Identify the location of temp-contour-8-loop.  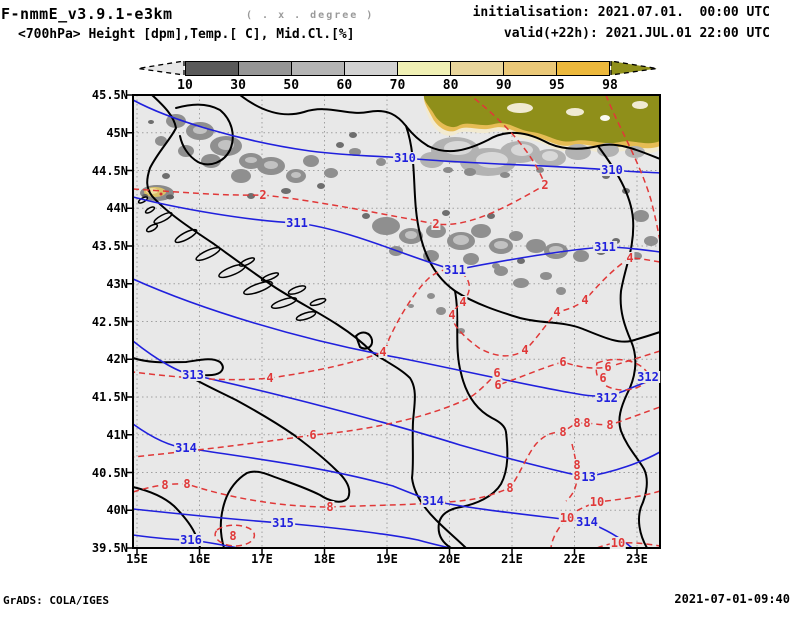
(234, 535).